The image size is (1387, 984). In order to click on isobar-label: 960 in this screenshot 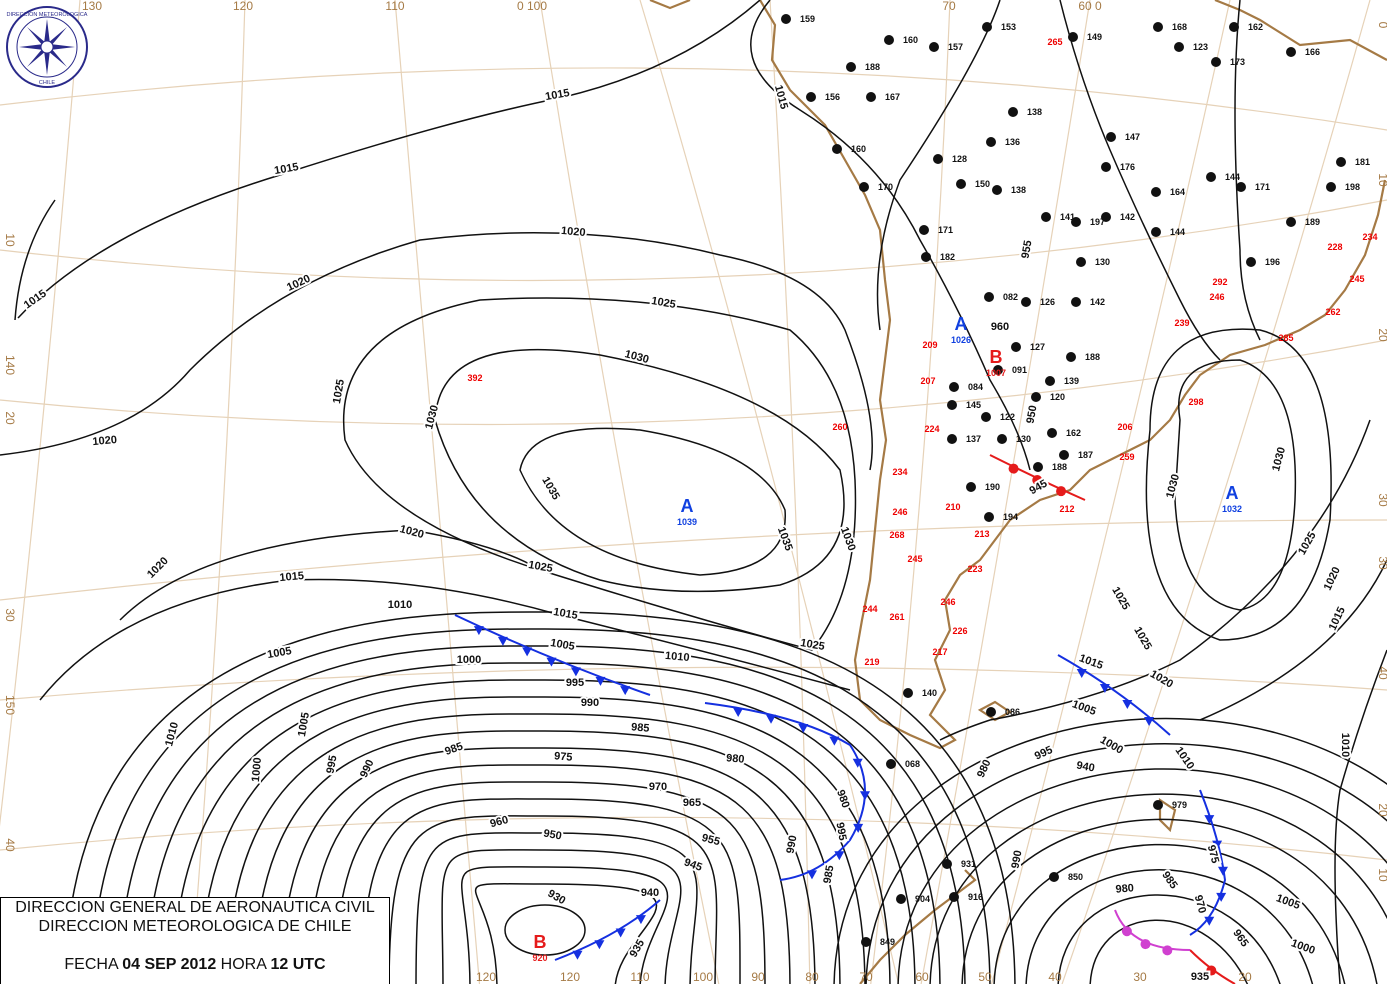, I will do `click(1000, 327)`.